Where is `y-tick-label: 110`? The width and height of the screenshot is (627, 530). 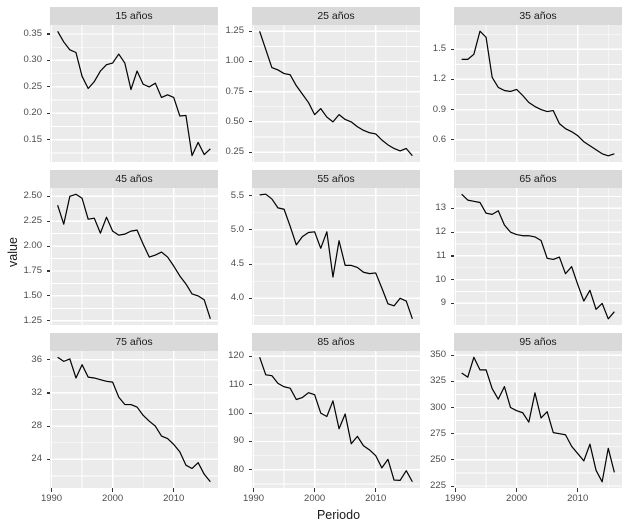
y-tick-label: 110 is located at coordinates (236, 384).